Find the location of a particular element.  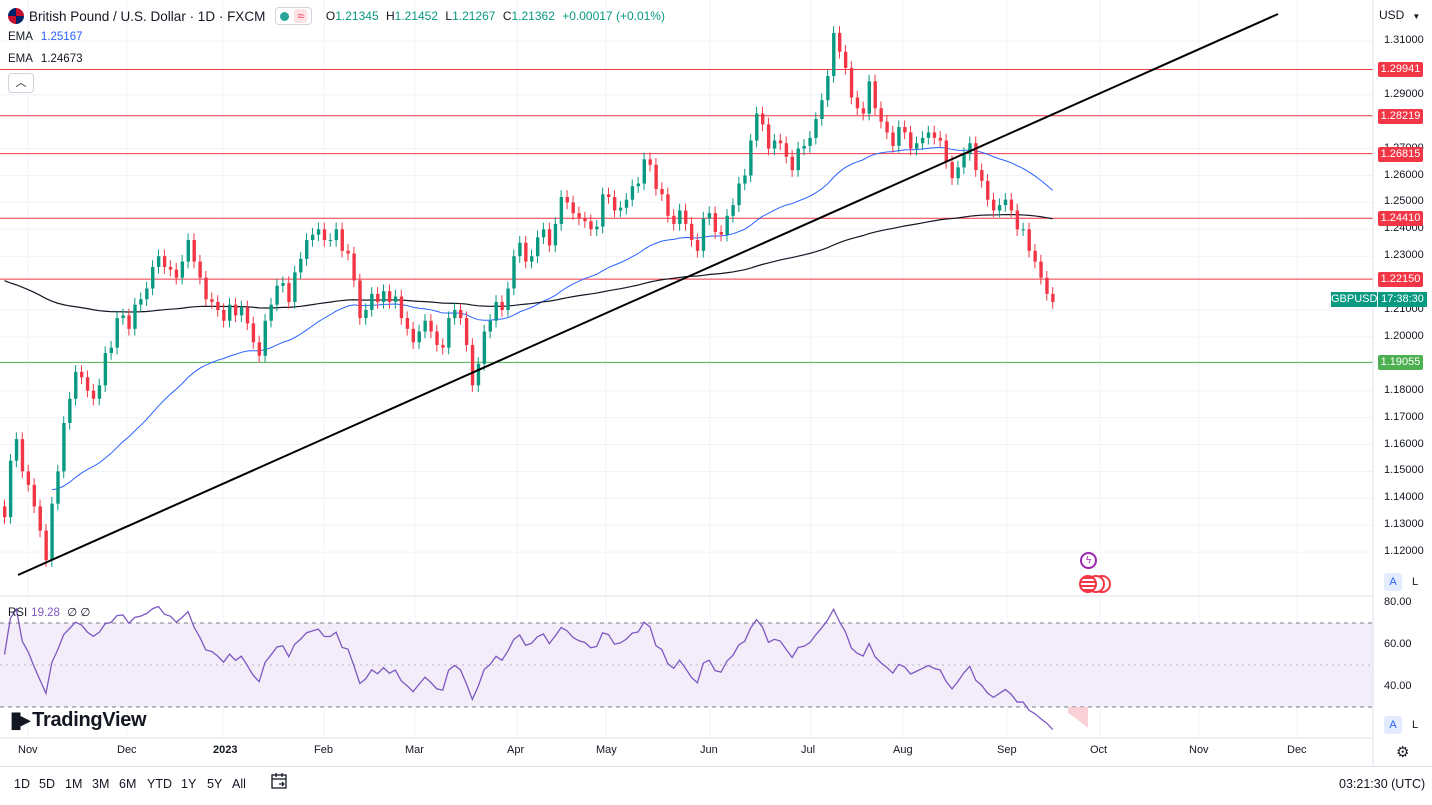

collapse-legend-button: ︿ is located at coordinates (21, 83).